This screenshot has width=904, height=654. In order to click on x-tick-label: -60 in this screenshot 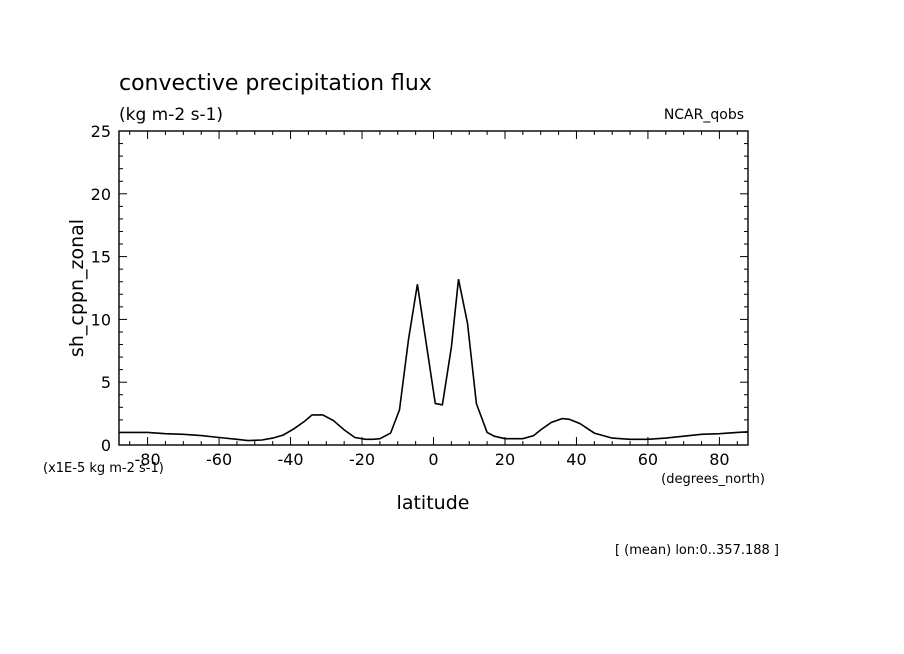, I will do `click(219, 459)`.